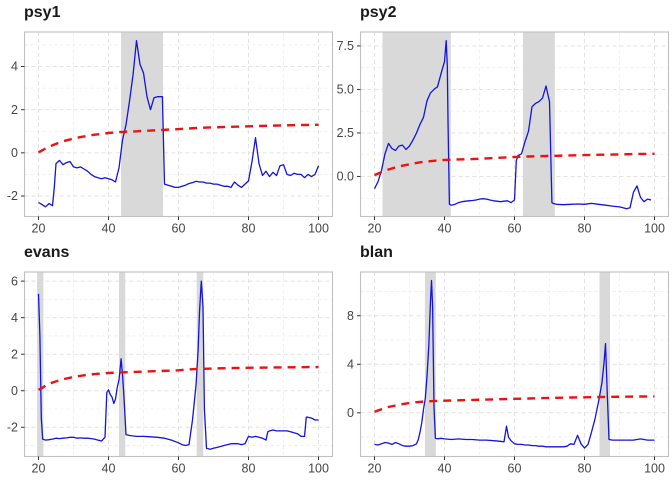  What do you see at coordinates (42, 12) in the screenshot?
I see `panel-title: psy1` at bounding box center [42, 12].